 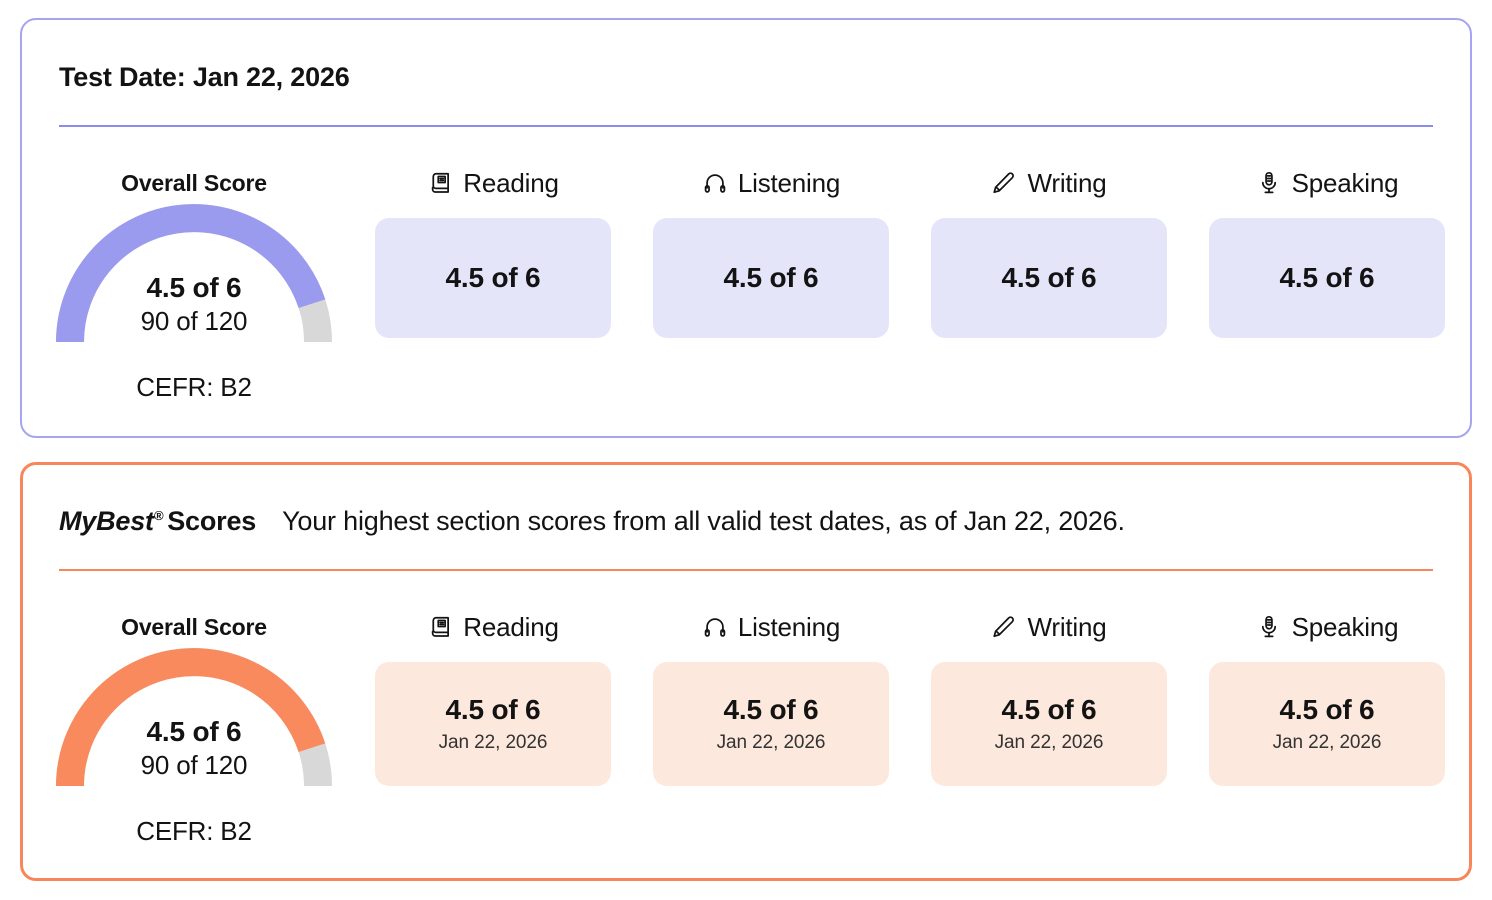 I want to click on section-column-listening: Listening 4.5 of 6 Jan 22, 2026, so click(x=771, y=697).